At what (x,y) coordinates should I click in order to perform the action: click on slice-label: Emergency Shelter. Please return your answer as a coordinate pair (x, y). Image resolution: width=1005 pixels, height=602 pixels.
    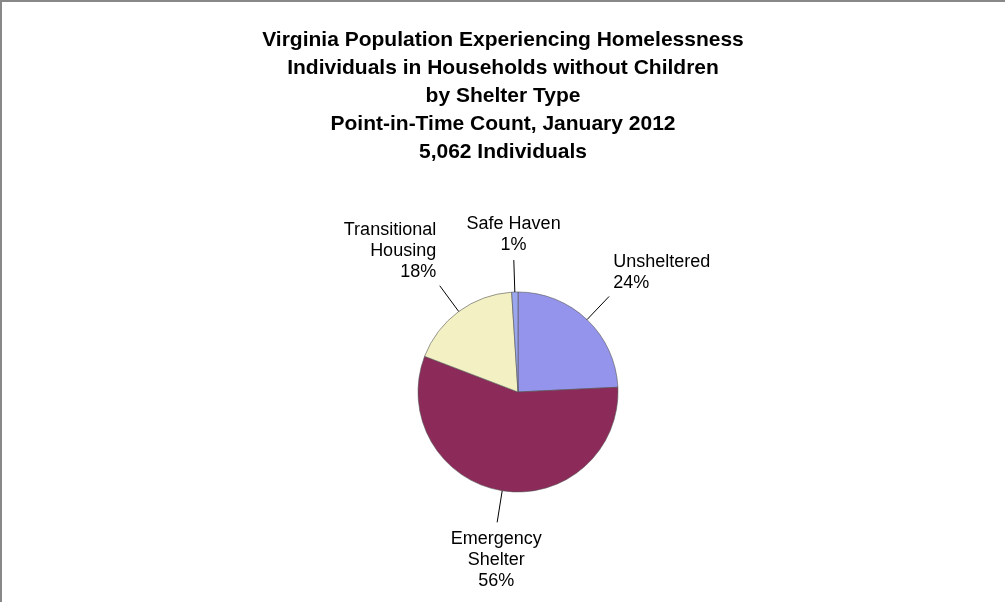
    Looking at the image, I should click on (496, 549).